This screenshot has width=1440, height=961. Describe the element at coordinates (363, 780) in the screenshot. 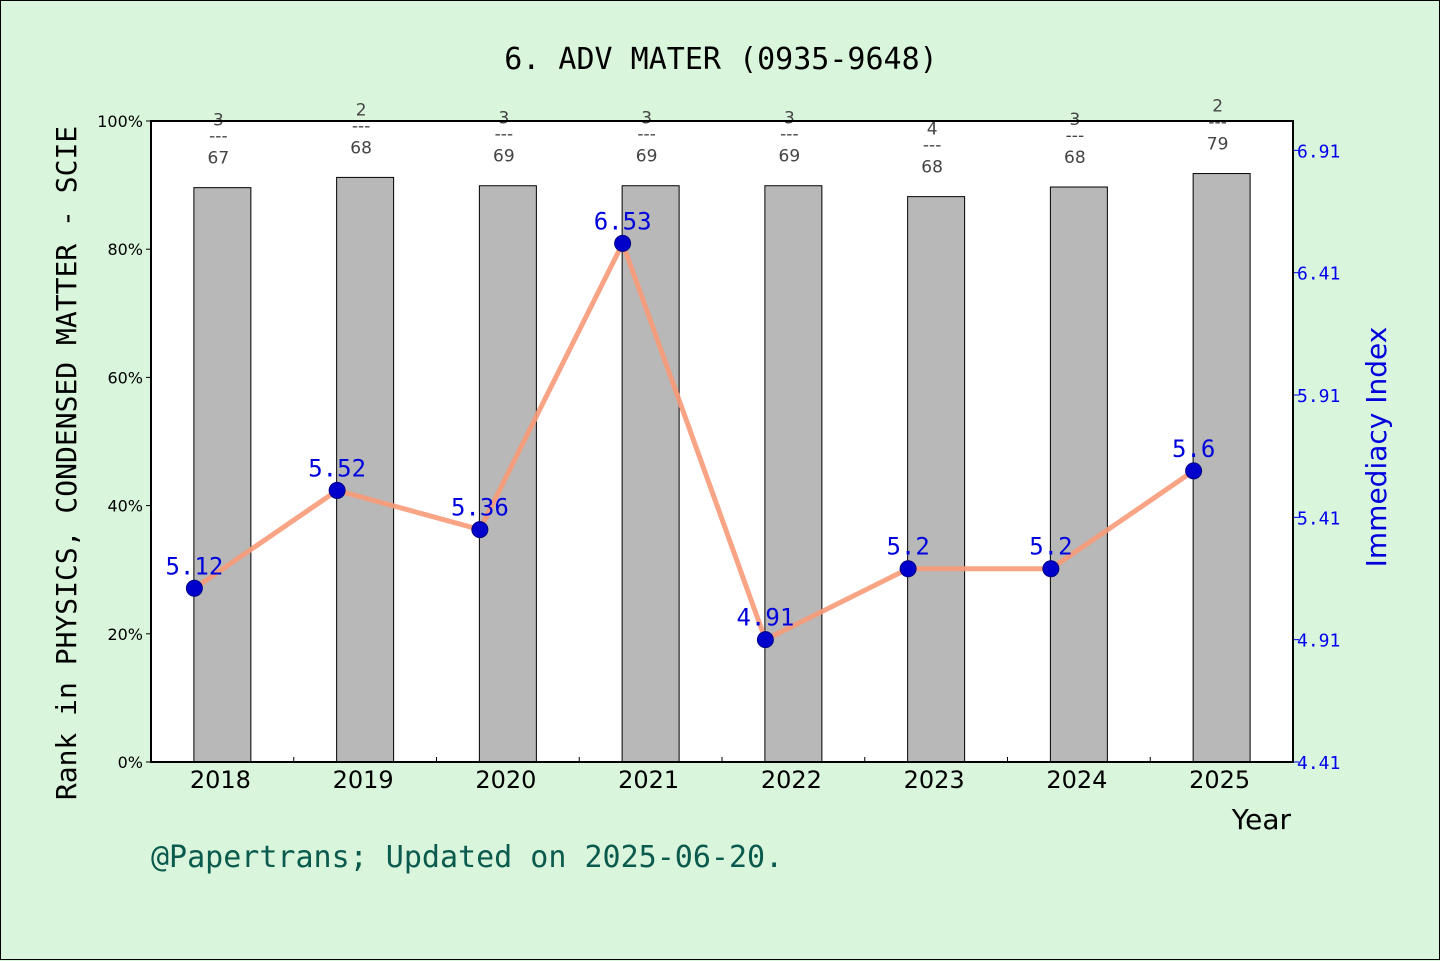

I see `x-tick-label: 2019` at that location.